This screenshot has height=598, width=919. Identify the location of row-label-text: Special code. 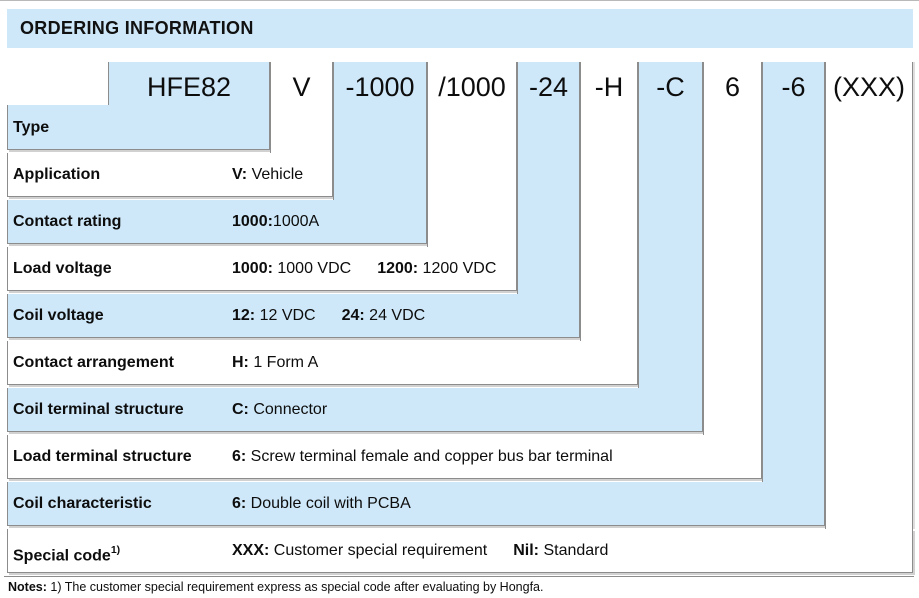
(62, 556).